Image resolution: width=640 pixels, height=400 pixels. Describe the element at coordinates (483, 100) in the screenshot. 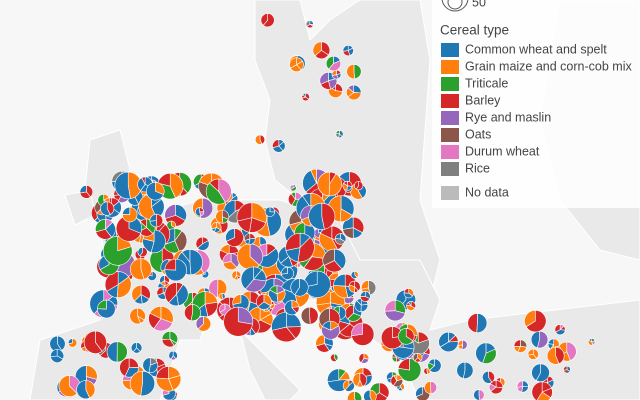

I see `legend-label: Barley` at that location.